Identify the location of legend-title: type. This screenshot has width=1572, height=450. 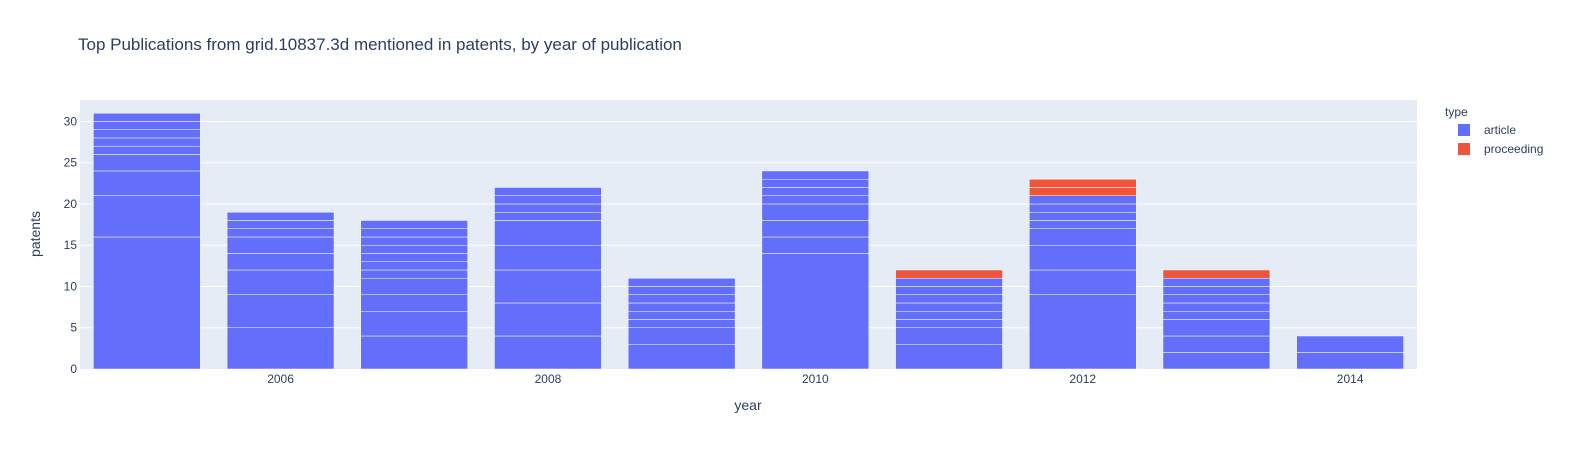
(1456, 112).